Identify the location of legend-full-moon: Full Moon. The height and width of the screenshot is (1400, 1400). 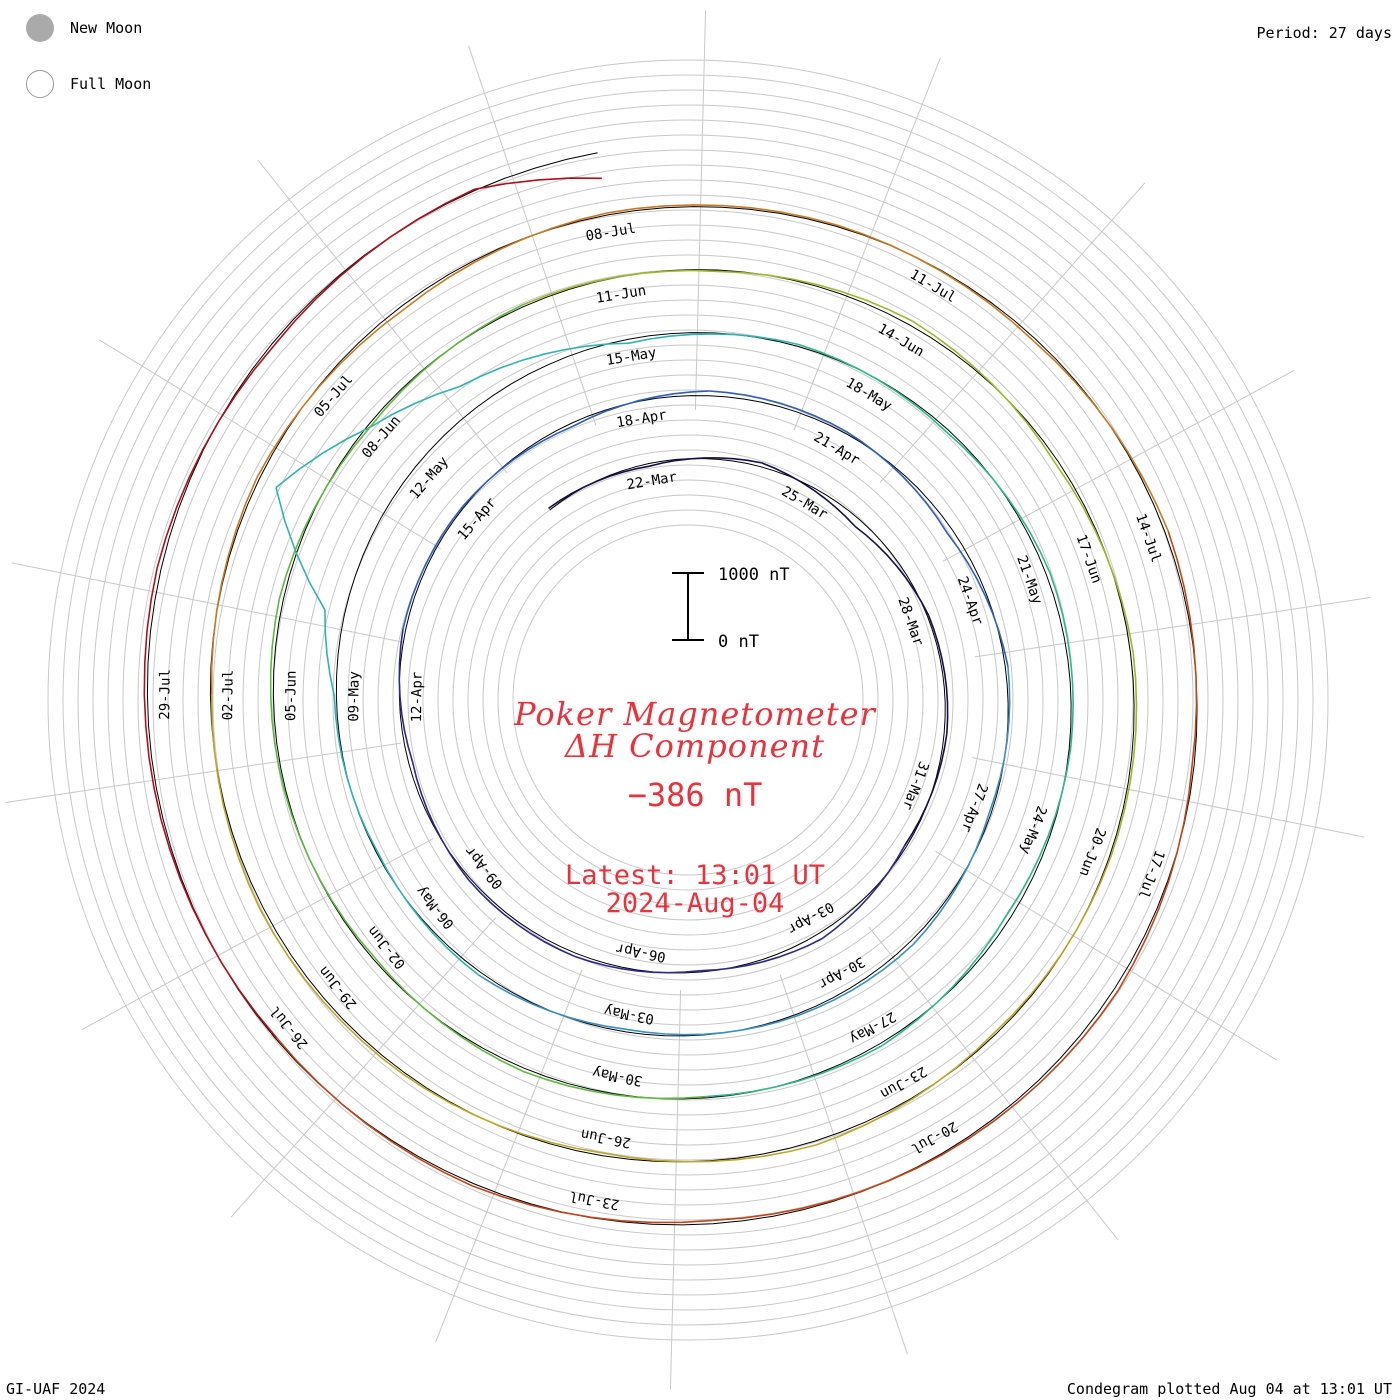
(88, 84).